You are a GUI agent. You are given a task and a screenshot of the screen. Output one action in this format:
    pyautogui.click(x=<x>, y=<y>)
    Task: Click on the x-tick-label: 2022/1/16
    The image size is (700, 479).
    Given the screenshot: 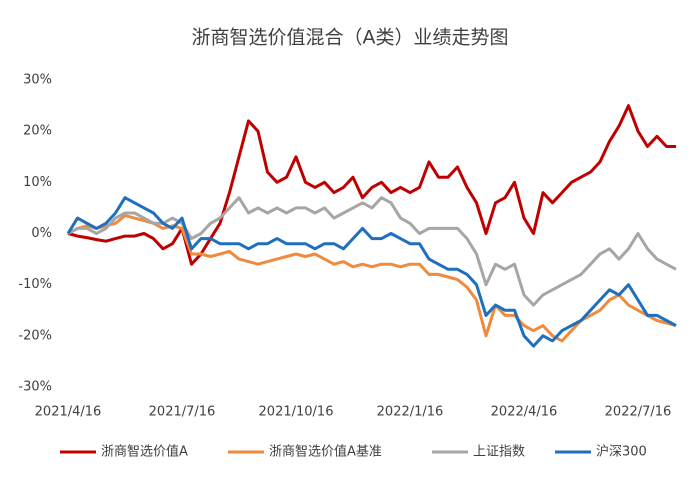 What is the action you would take?
    pyautogui.click(x=410, y=412)
    